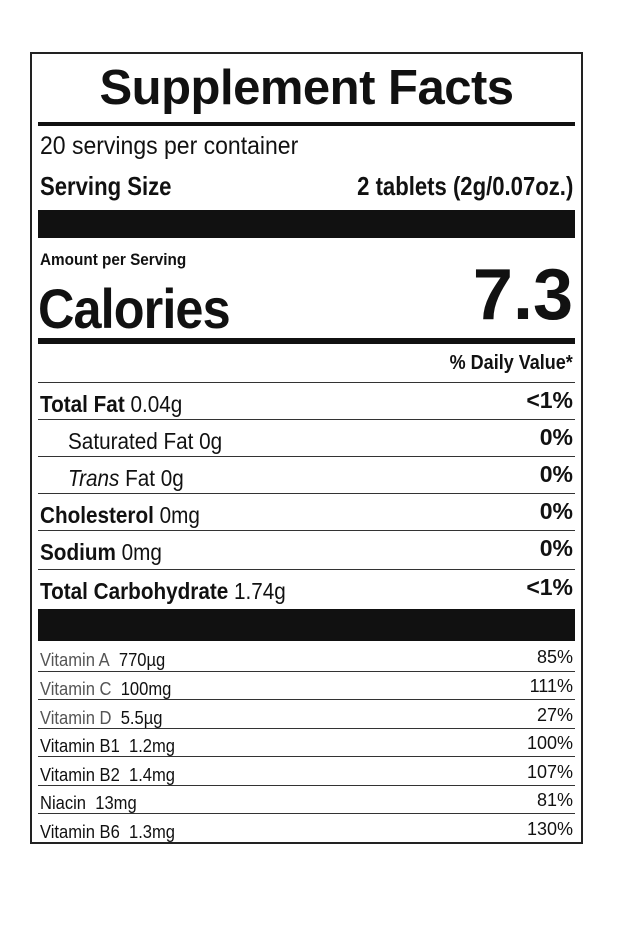 Image resolution: width=629 pixels, height=938 pixels. What do you see at coordinates (94, 478) in the screenshot?
I see `nutrient-name: Trans` at bounding box center [94, 478].